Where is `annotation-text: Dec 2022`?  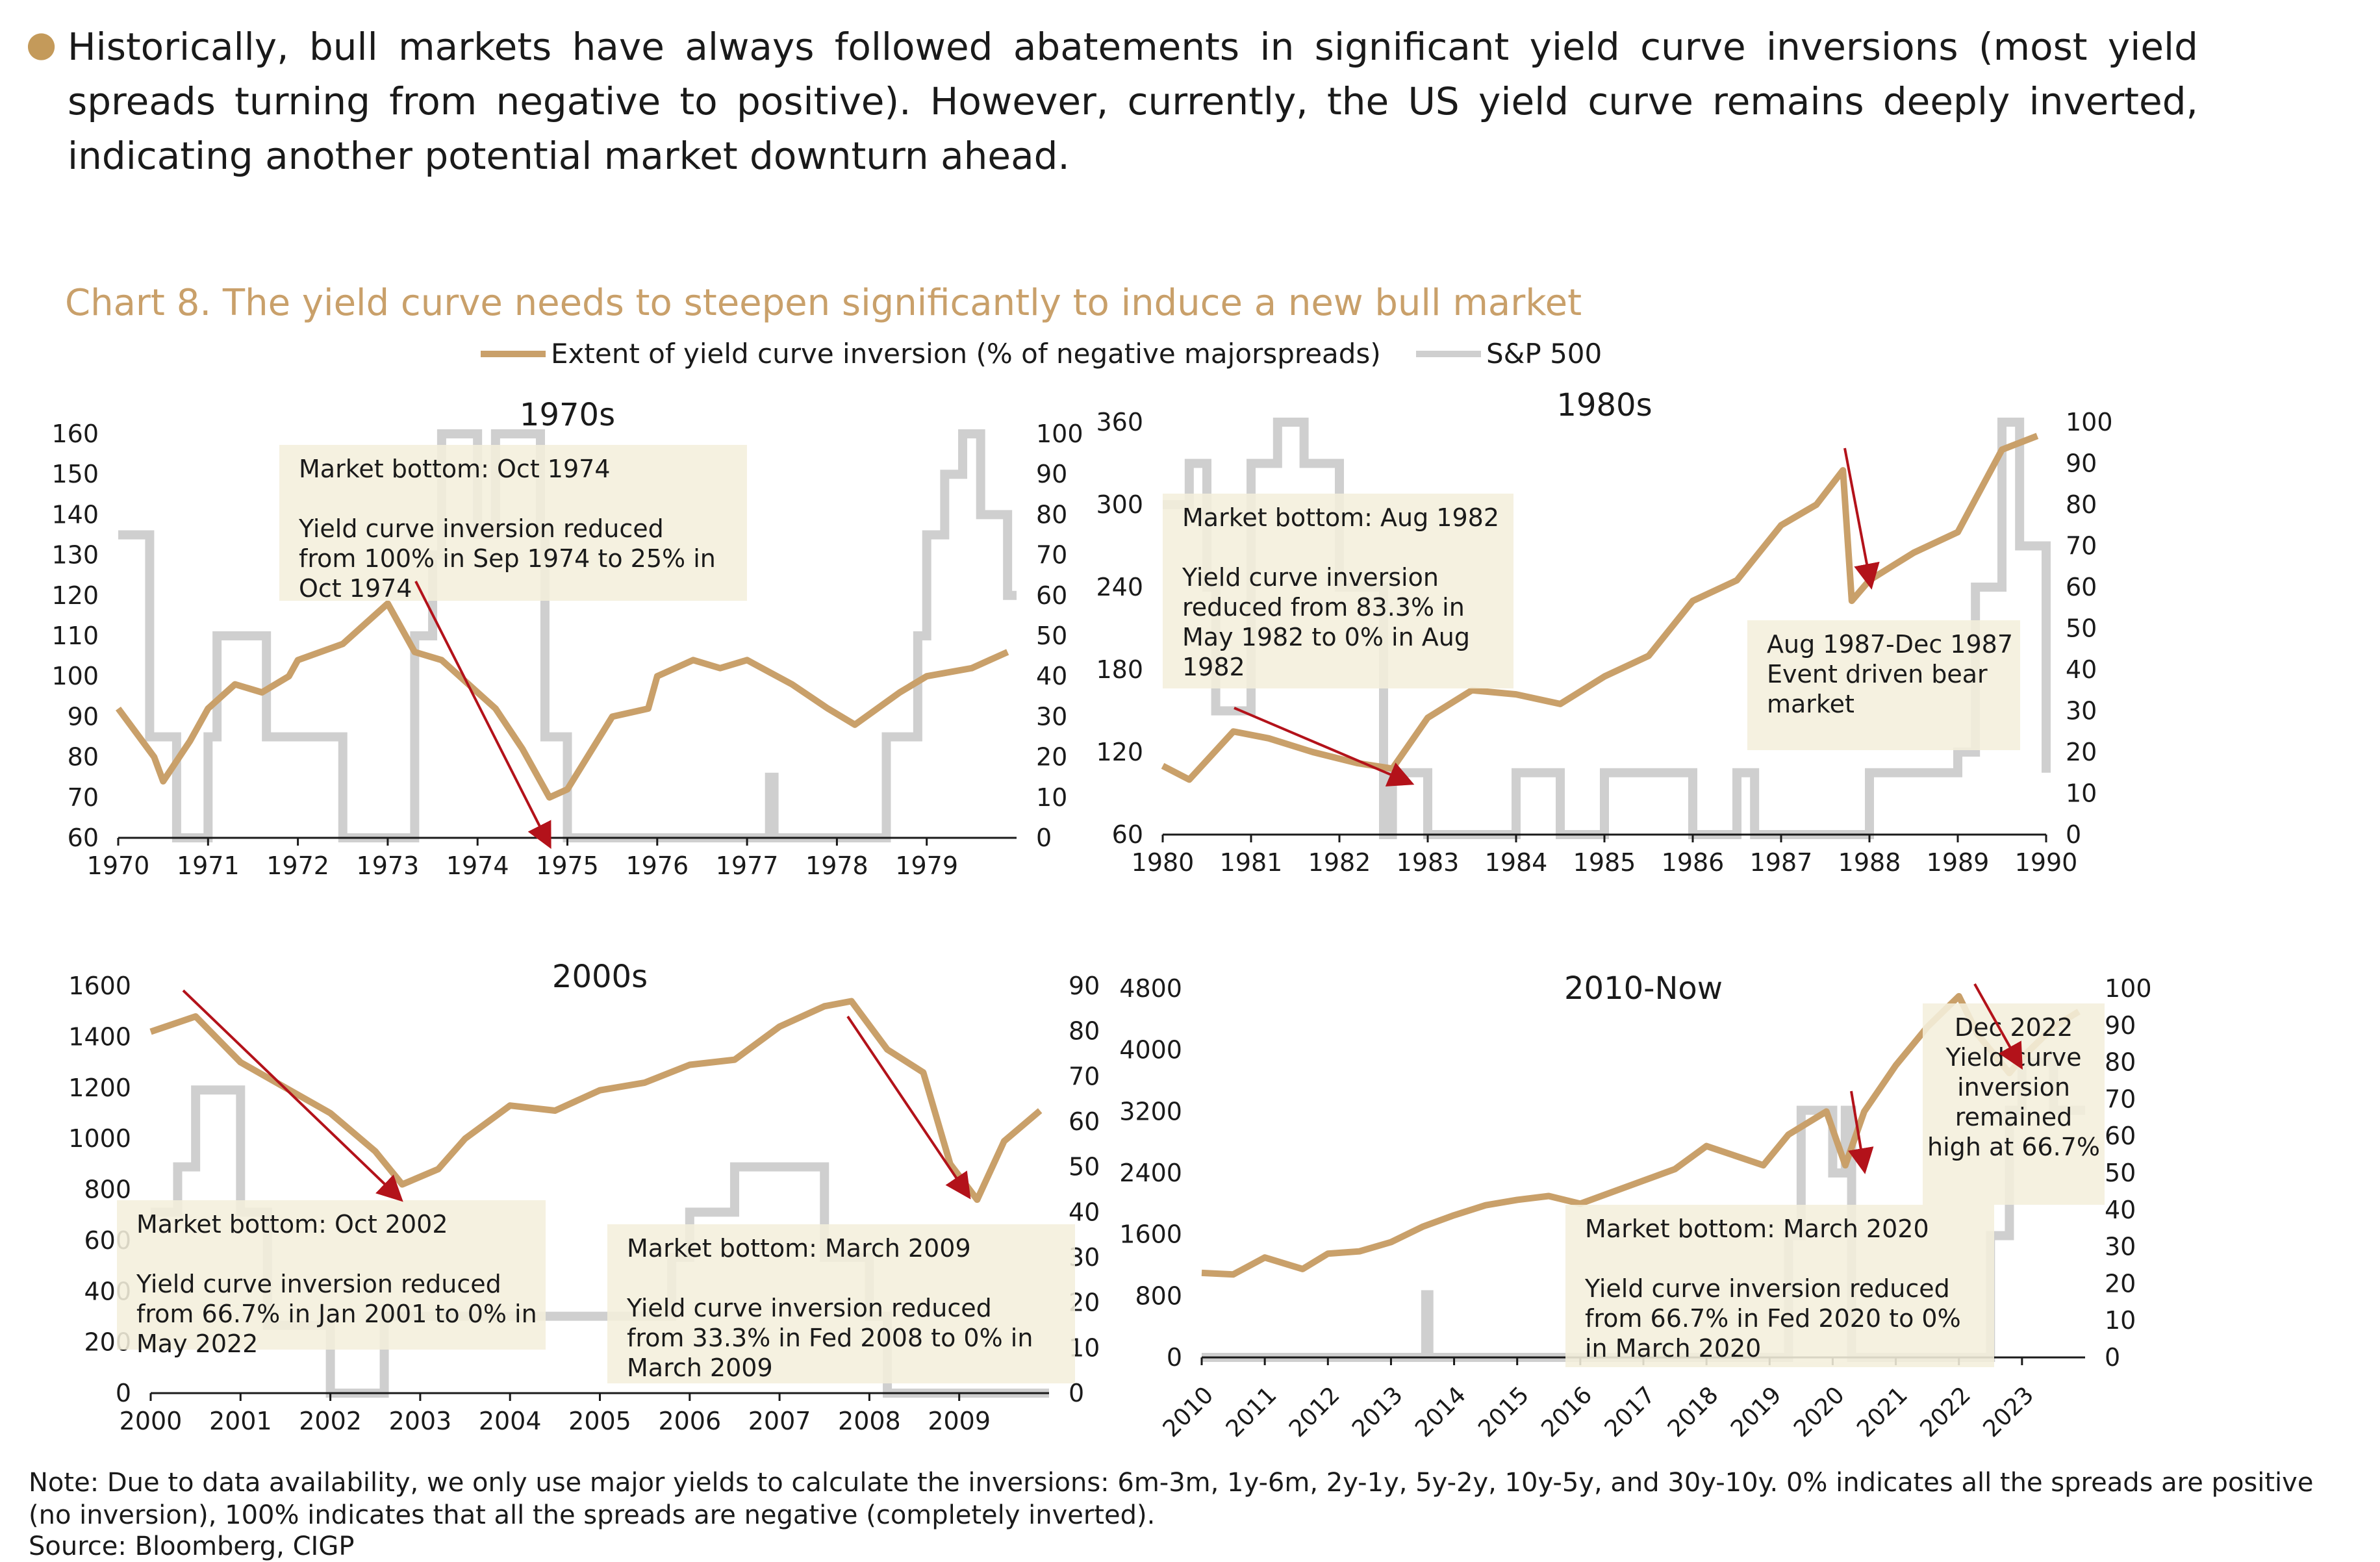
annotation-text: Dec 2022 is located at coordinates (2014, 1028).